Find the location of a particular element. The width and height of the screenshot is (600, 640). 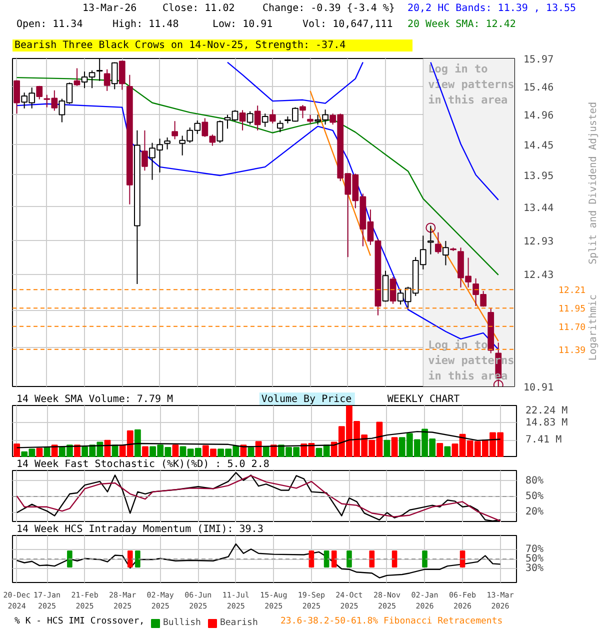

text: Vol: 10,647,111 is located at coordinates (347, 24).